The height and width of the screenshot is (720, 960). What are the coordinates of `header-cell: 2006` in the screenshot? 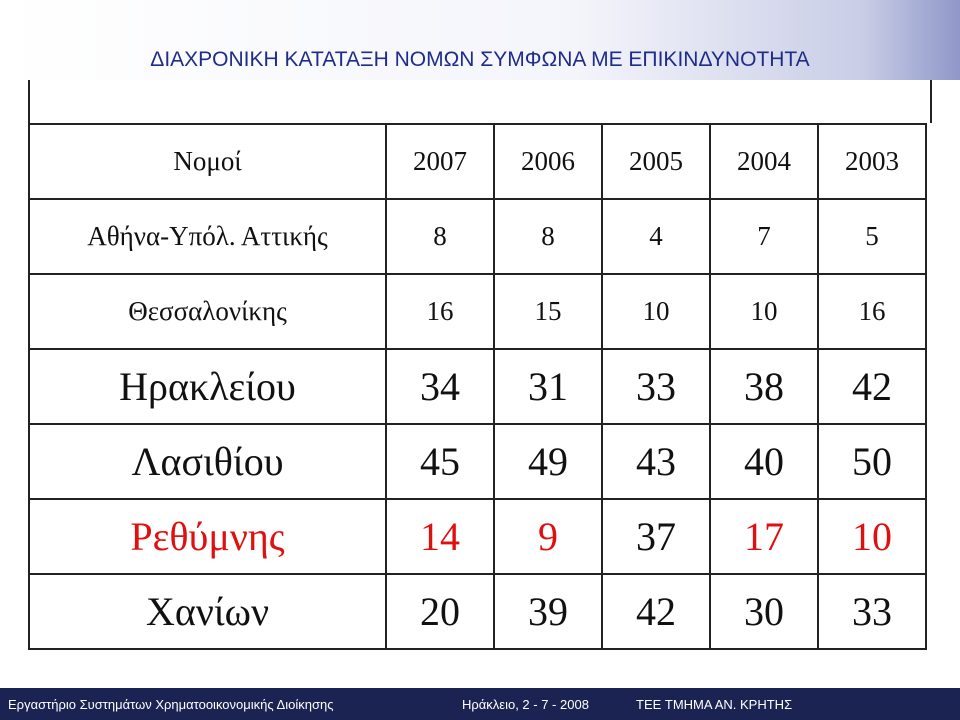 It's located at (548, 161).